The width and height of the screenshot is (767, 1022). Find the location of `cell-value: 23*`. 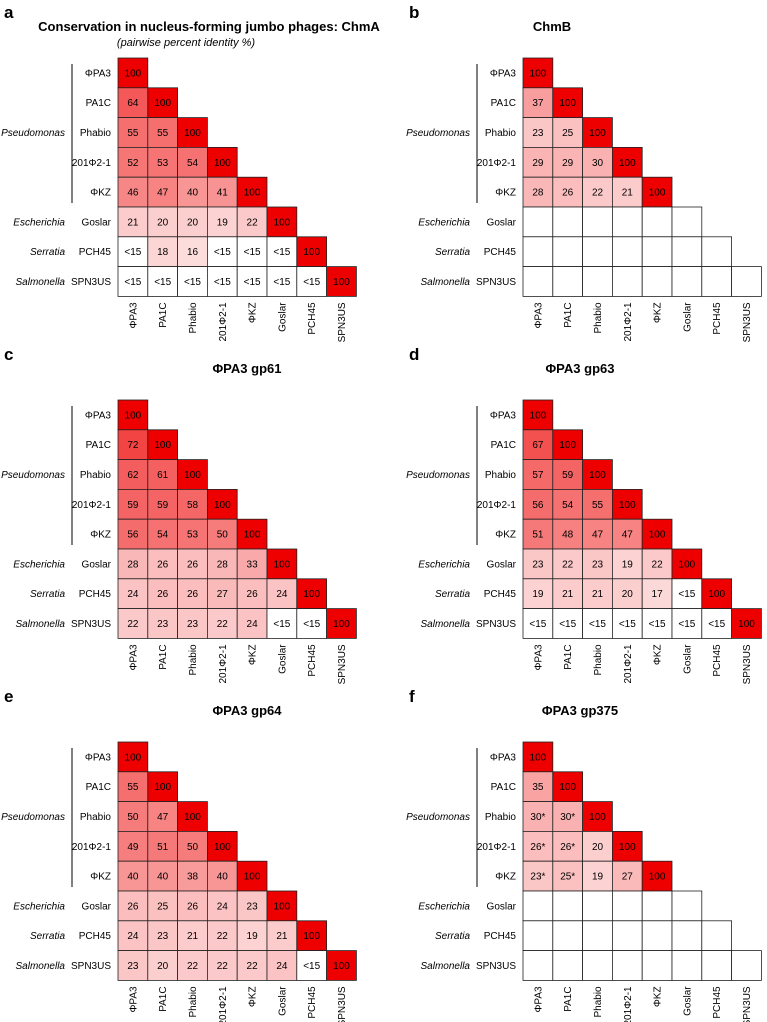

cell-value: 23* is located at coordinates (537, 877).